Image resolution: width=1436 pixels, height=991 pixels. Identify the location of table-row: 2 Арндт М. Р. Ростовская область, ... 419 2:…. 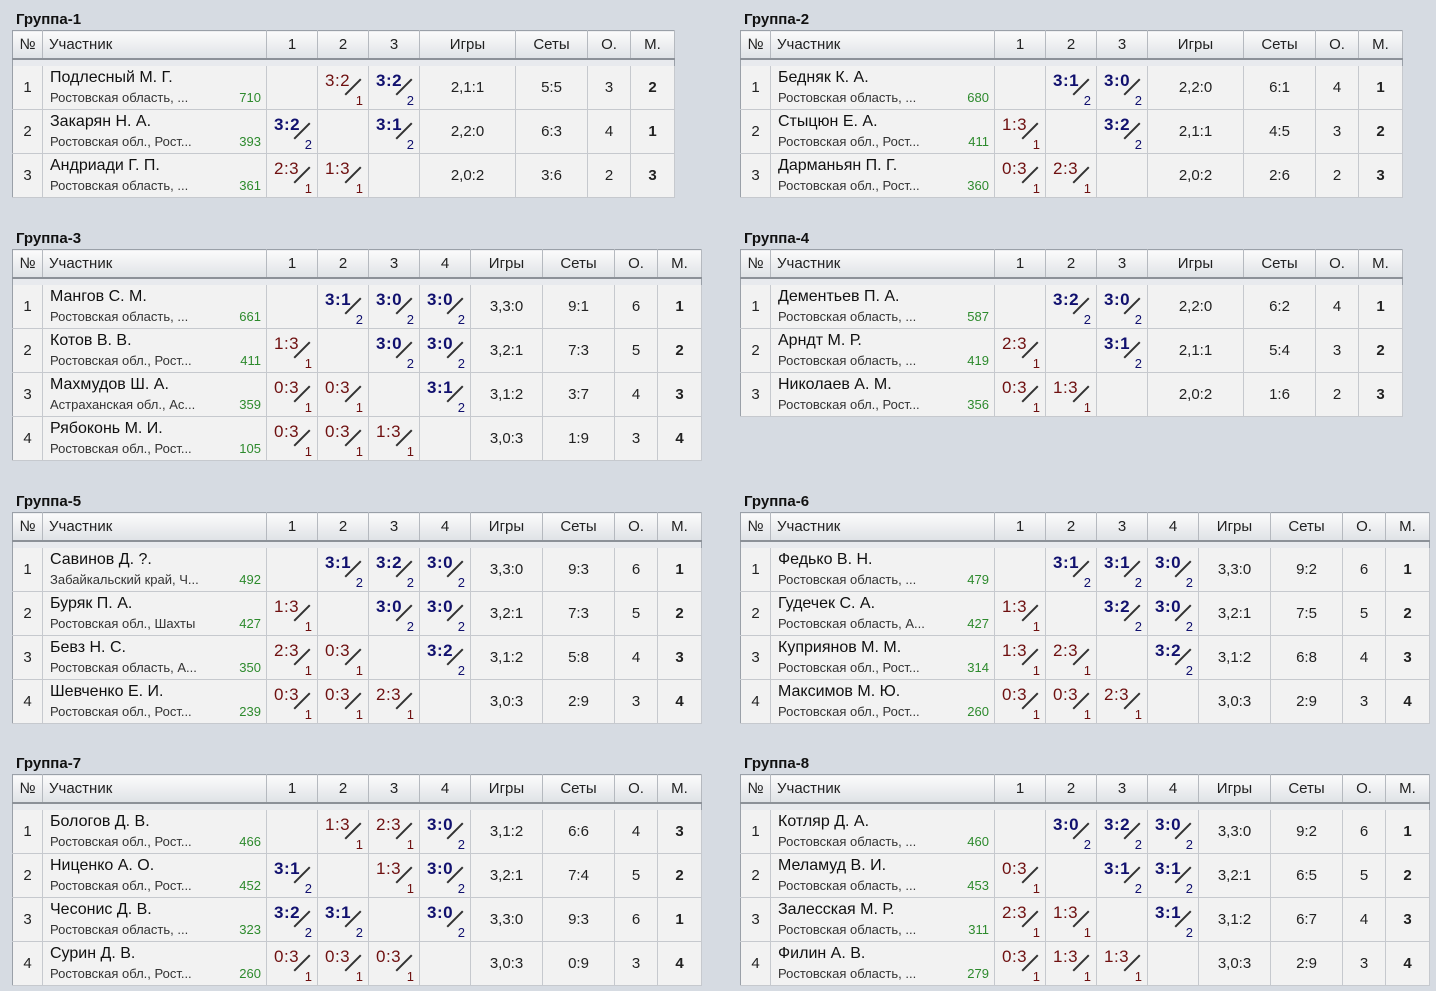
(1071, 350).